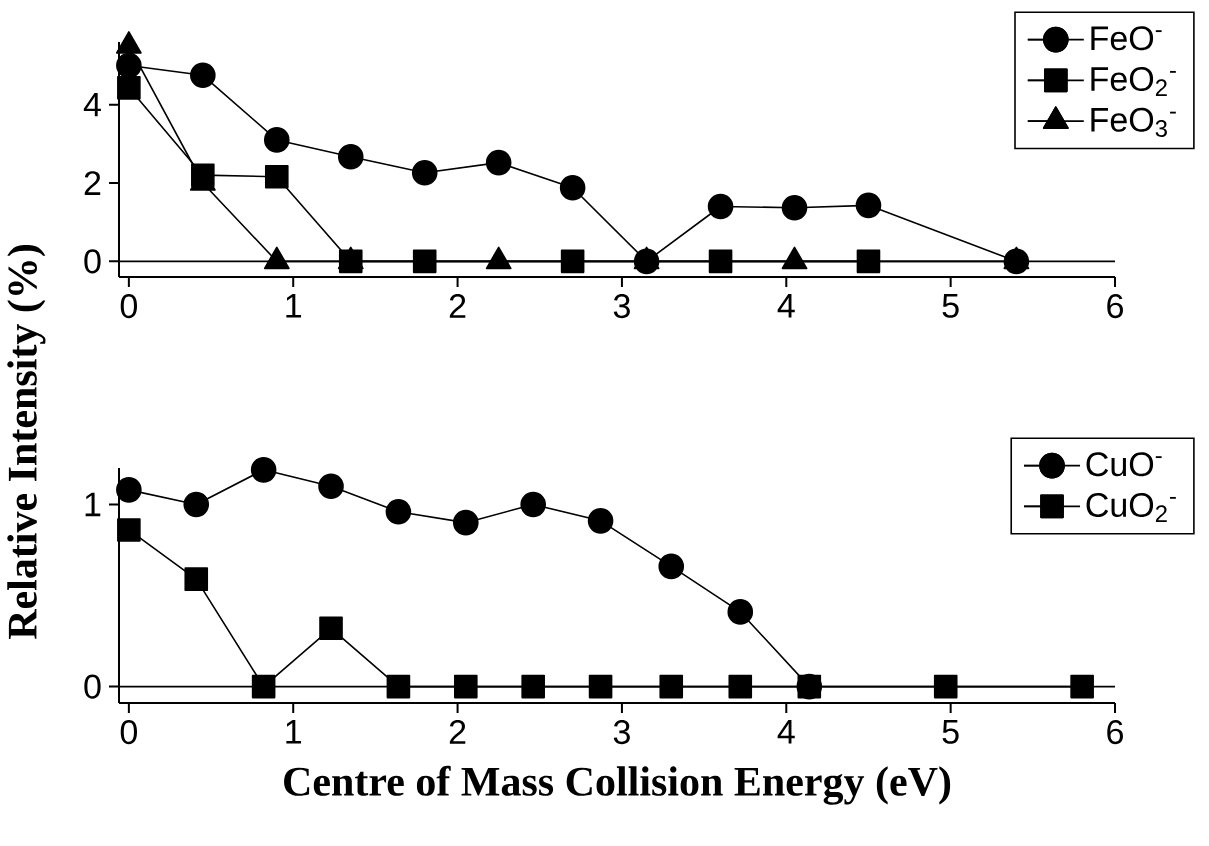 The image size is (1209, 846). I want to click on legend-label: FeO$_{2}$-, so click(1133, 81).